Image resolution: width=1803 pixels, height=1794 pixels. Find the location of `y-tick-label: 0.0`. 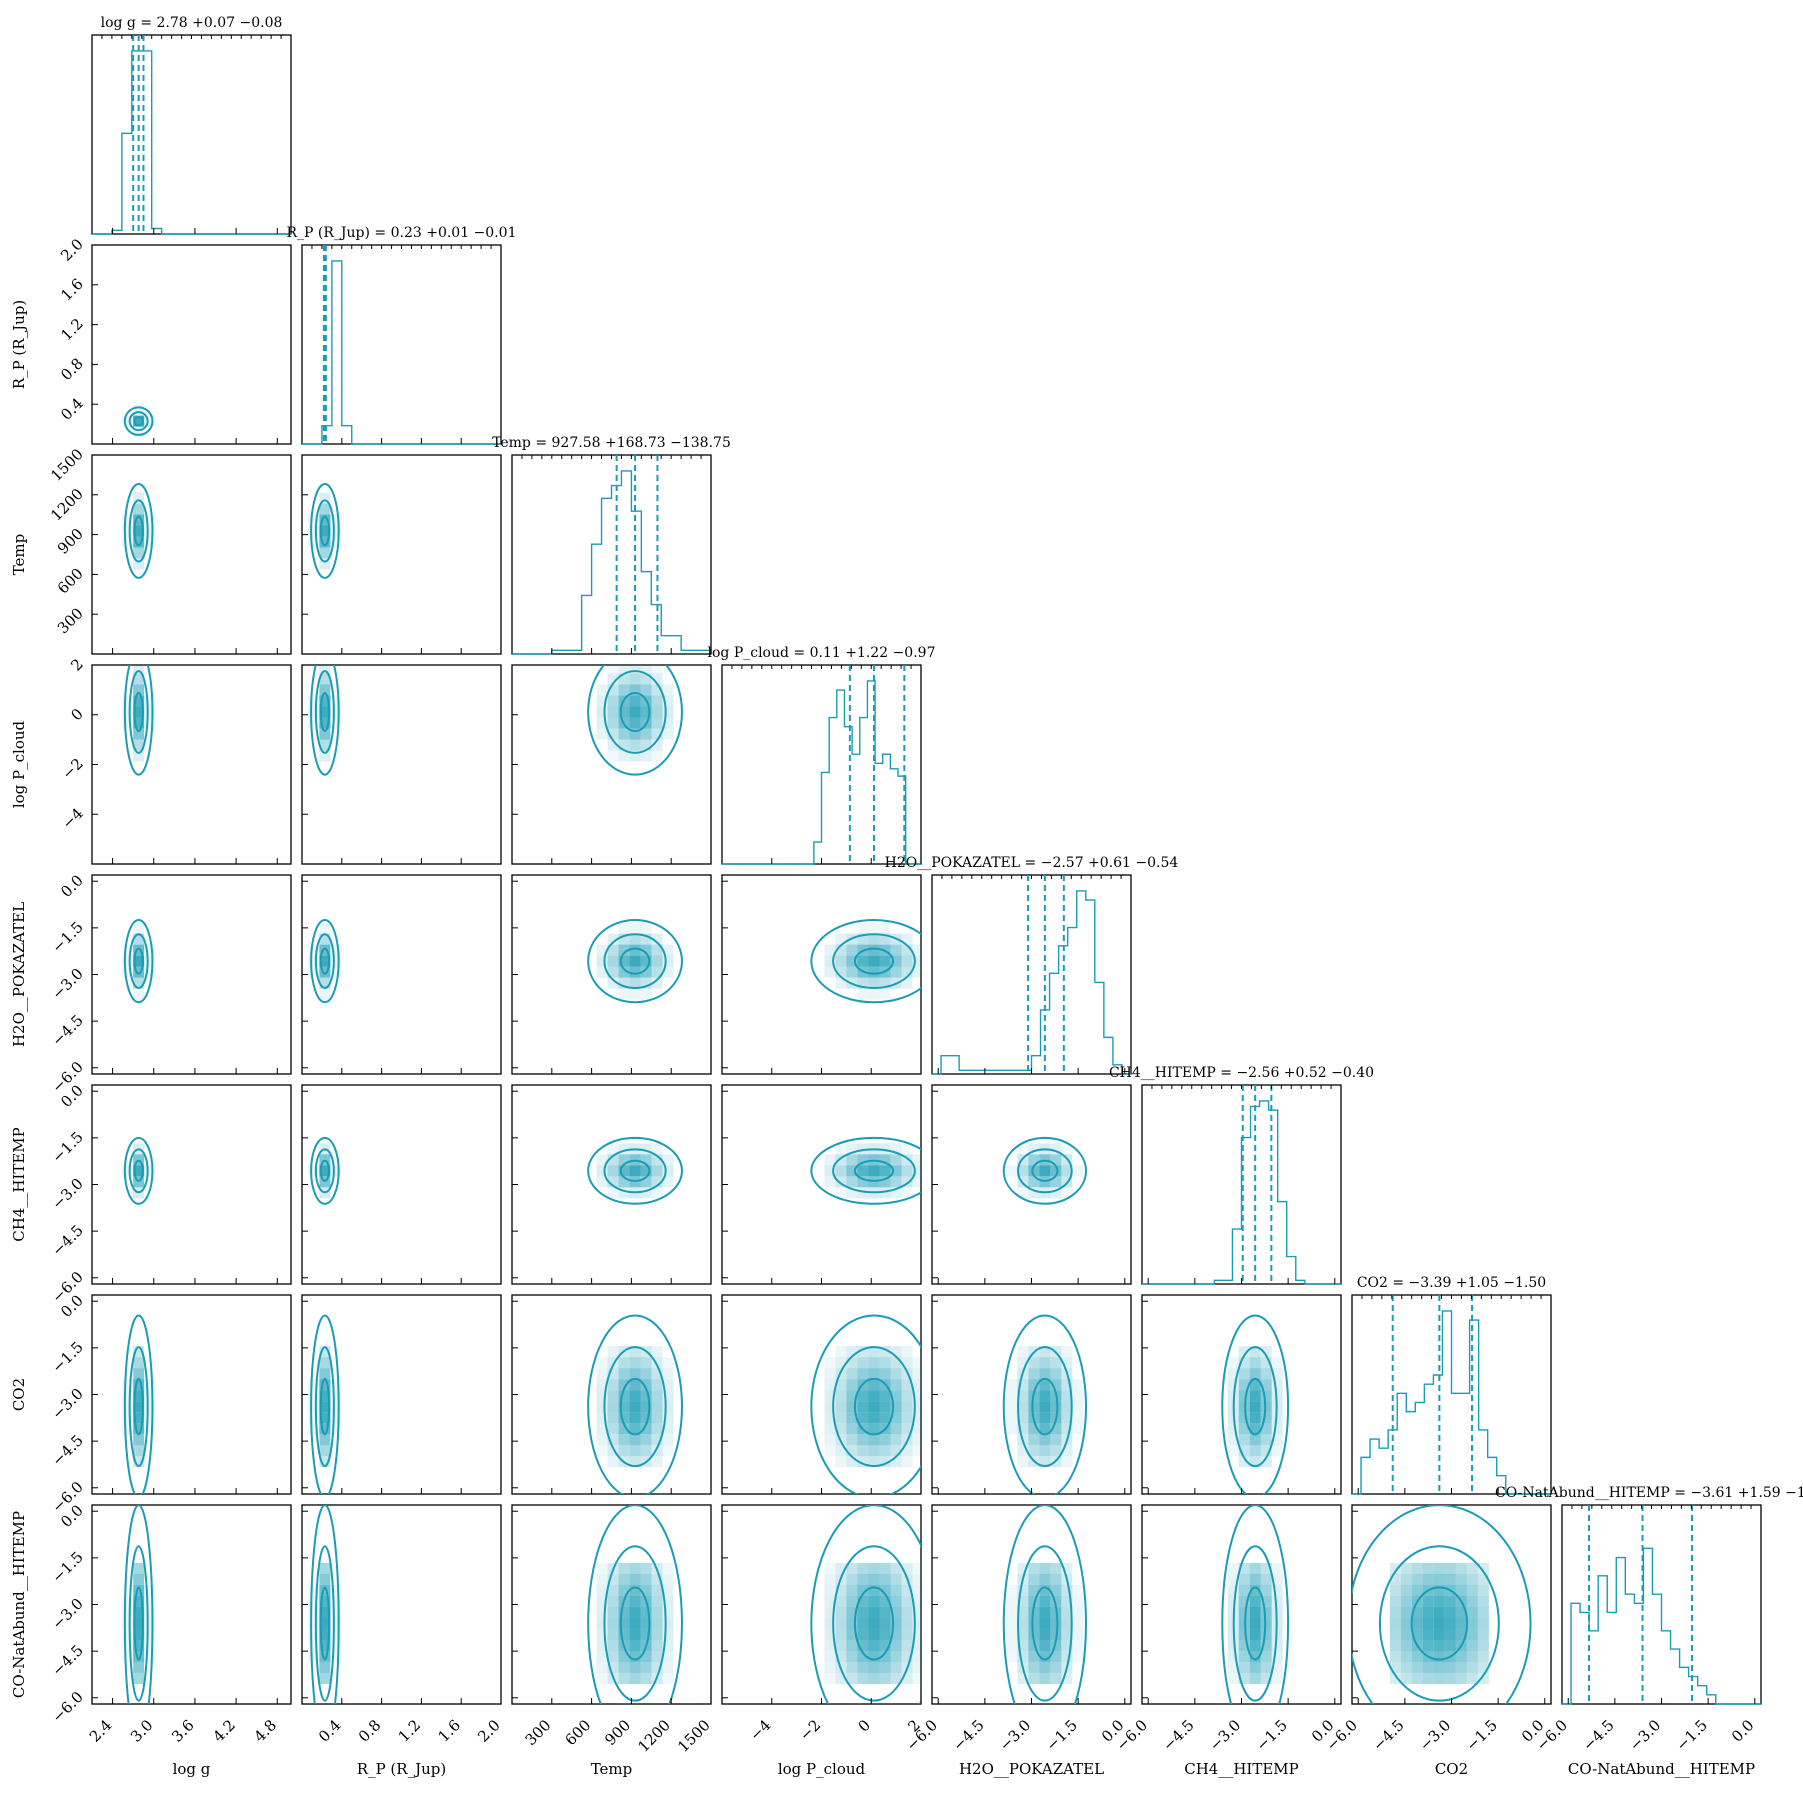

y-tick-label: 0.0 is located at coordinates (72, 886).